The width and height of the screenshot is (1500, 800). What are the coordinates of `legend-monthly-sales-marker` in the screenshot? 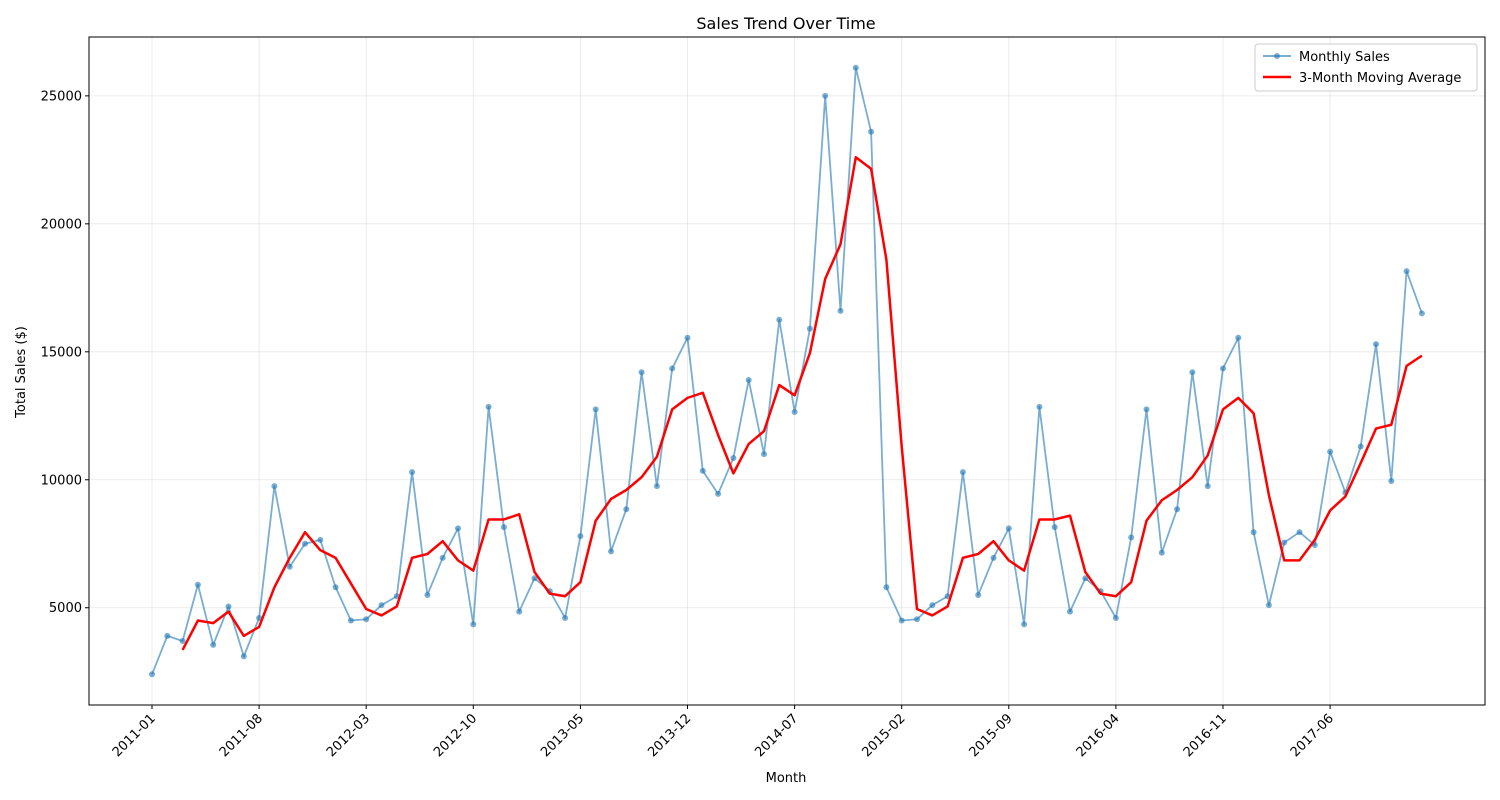 It's located at (1277, 56).